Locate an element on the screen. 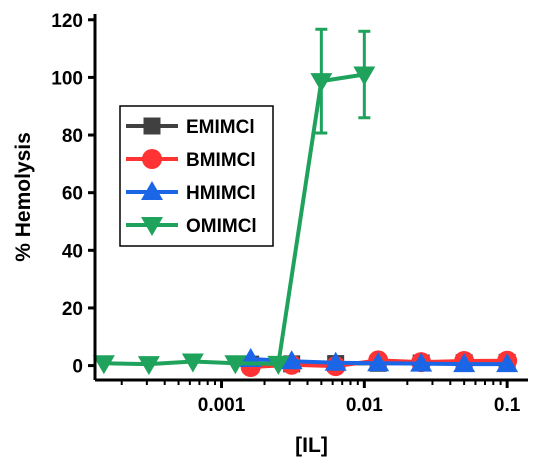 This screenshot has width=550, height=469. legend-item-bmimcl: BMIMCl is located at coordinates (191, 160).